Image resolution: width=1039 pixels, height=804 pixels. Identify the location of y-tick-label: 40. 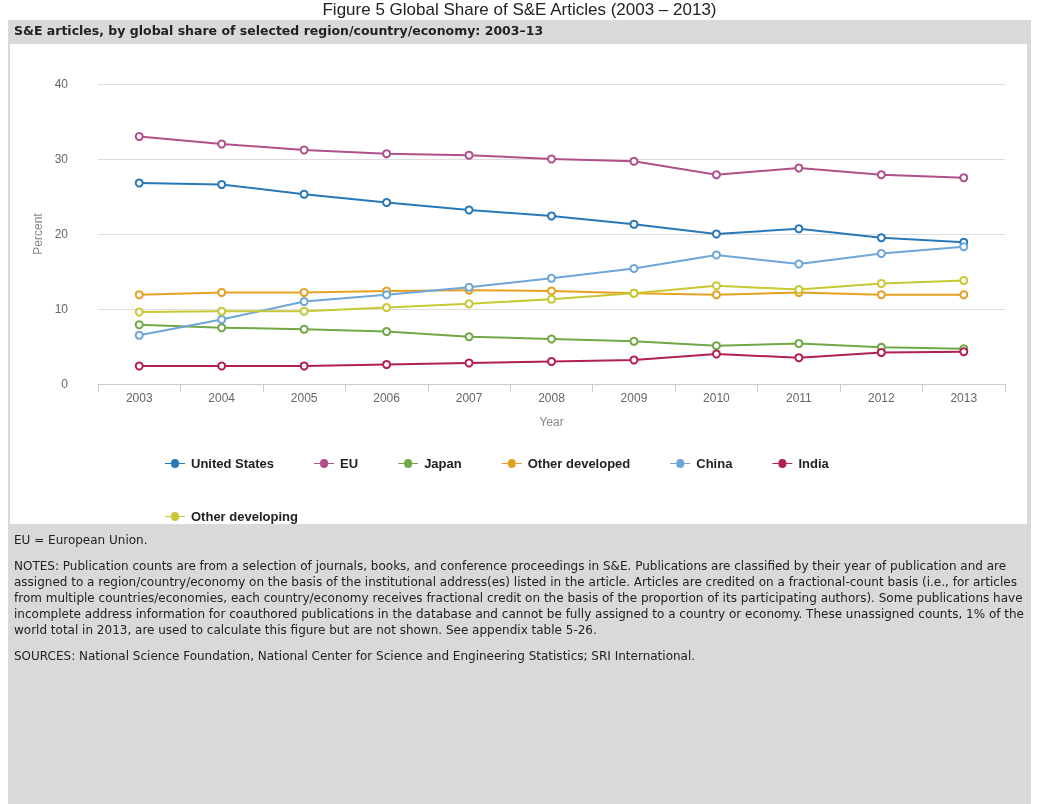
(61, 84).